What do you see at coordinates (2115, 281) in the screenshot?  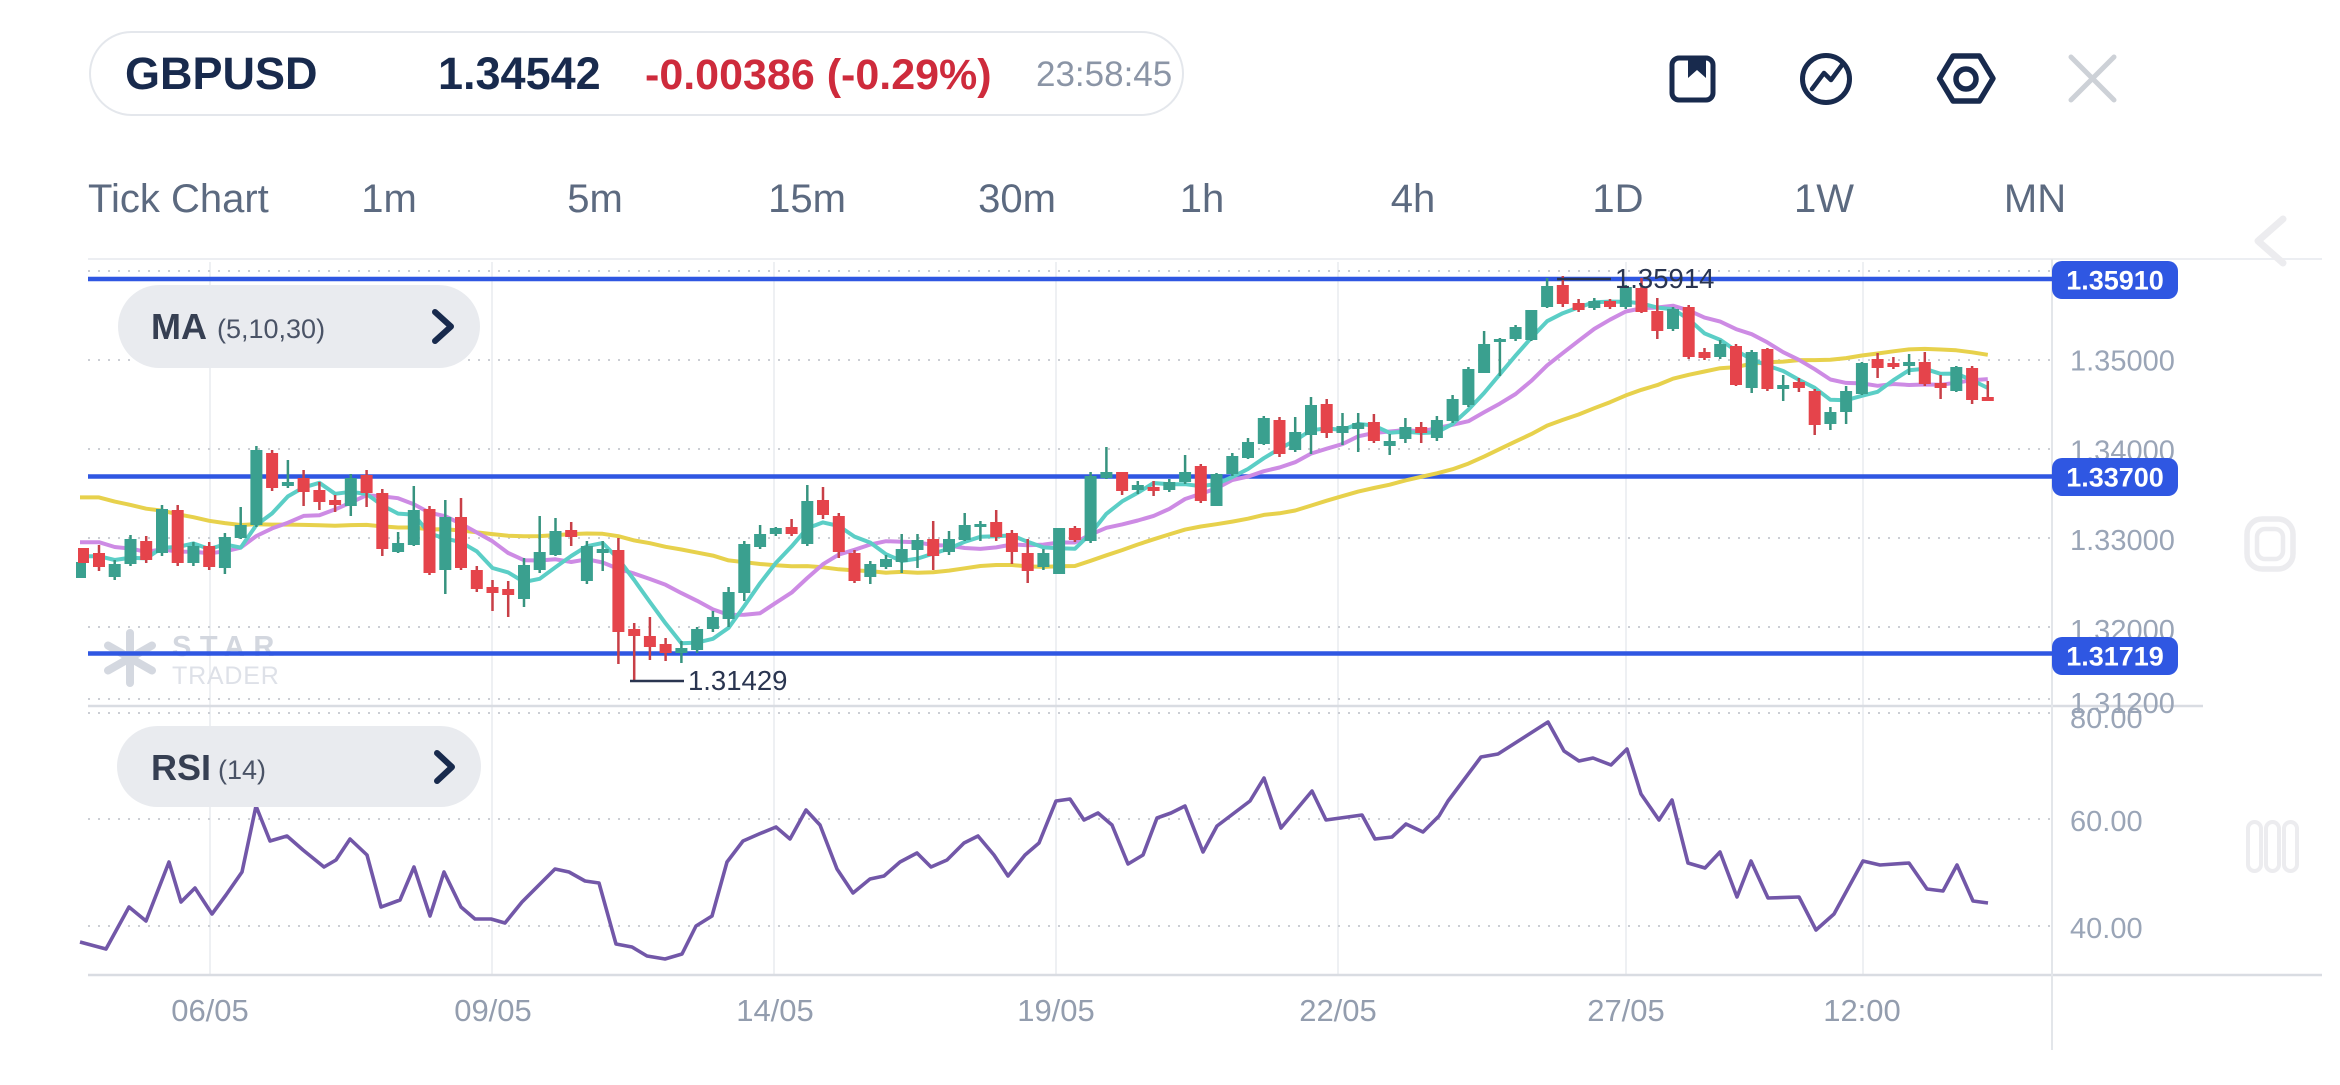 I see `svg-text: 1.35910` at bounding box center [2115, 281].